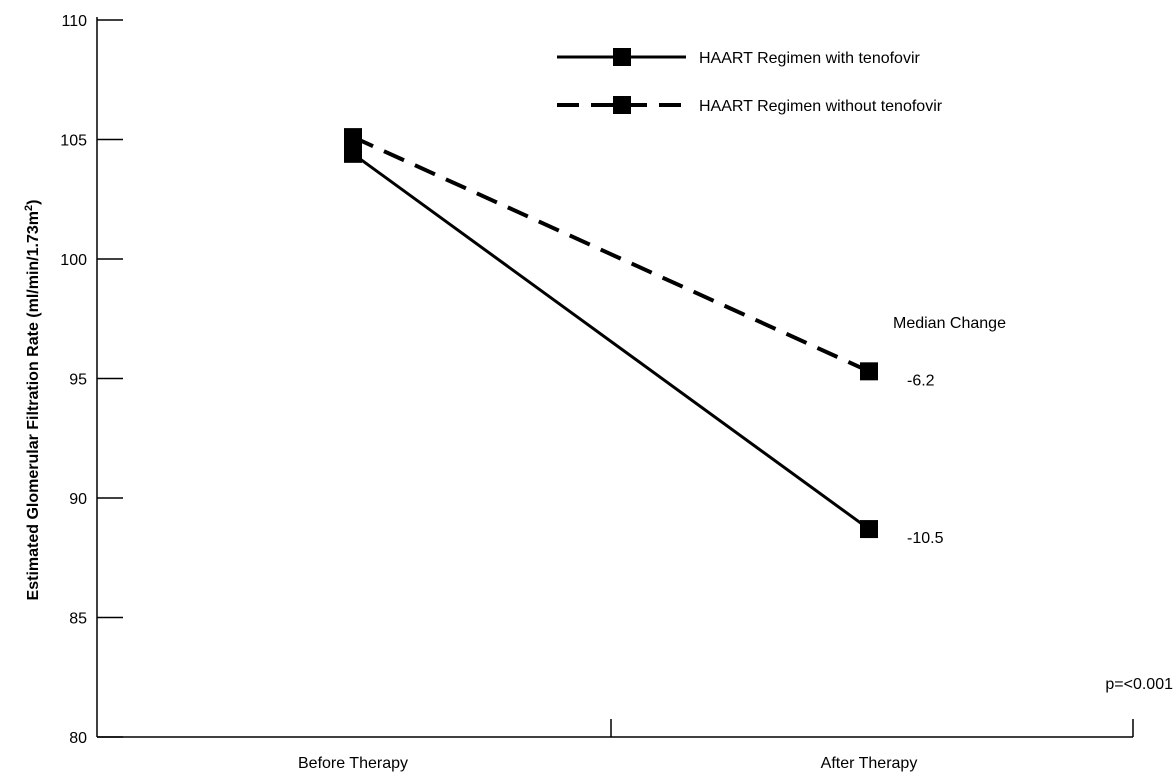 The image size is (1176, 773). Describe the element at coordinates (869, 763) in the screenshot. I see `x-category-label: After Therapy` at that location.